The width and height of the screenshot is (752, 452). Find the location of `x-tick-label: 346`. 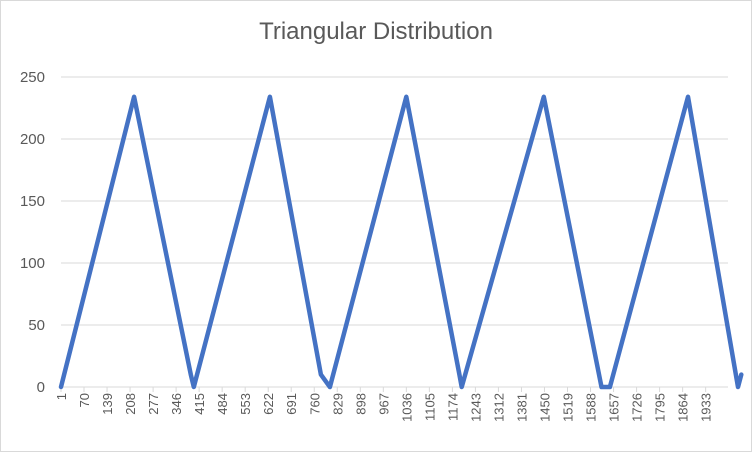

x-tick-label: 346 is located at coordinates (176, 404).